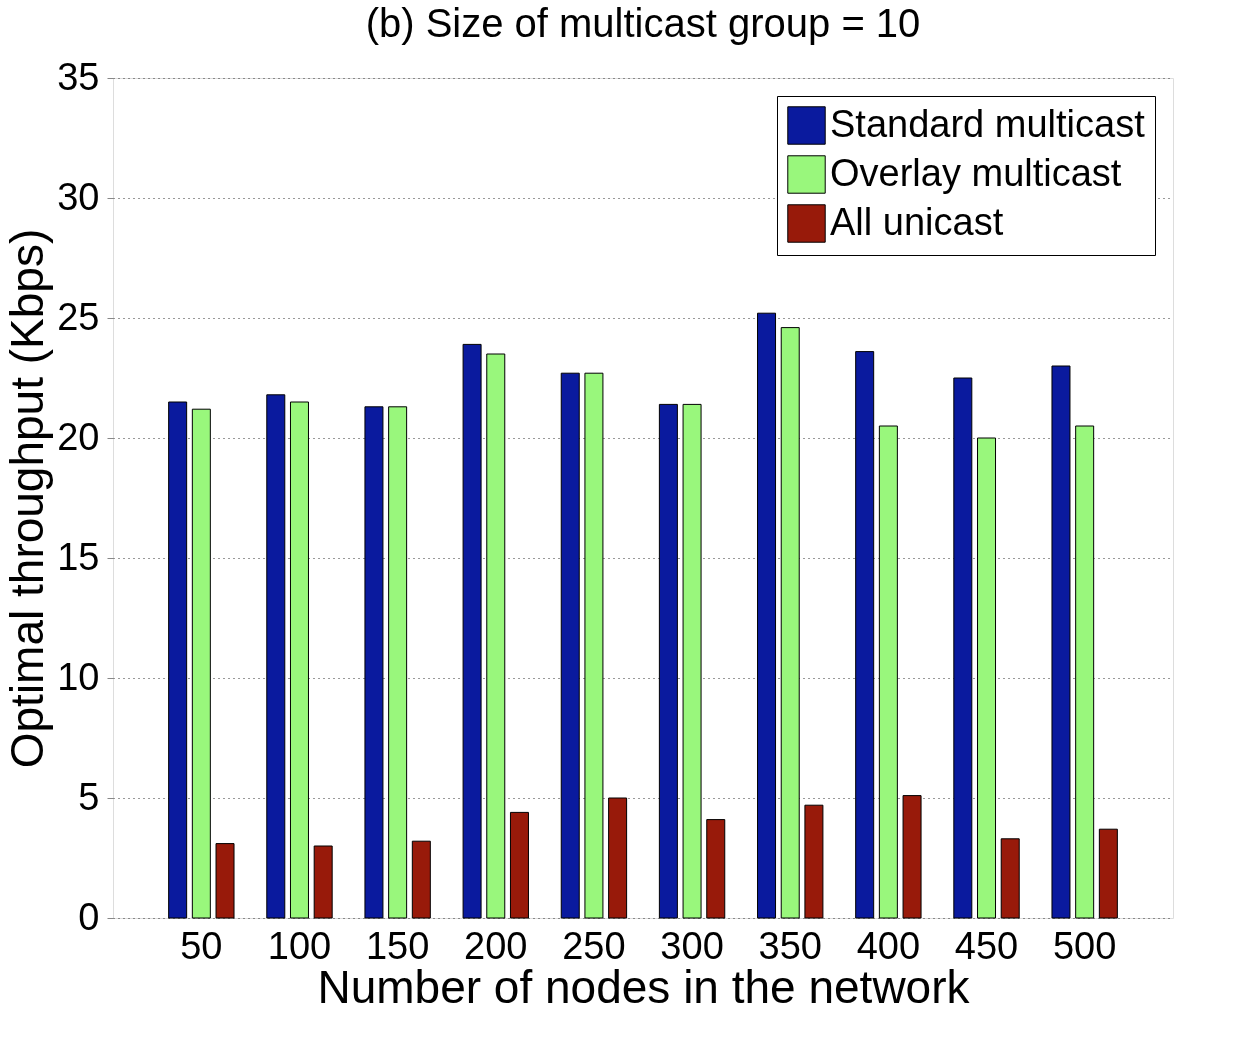 This screenshot has width=1246, height=1039. What do you see at coordinates (78, 76) in the screenshot?
I see `y-tick-label: 35` at bounding box center [78, 76].